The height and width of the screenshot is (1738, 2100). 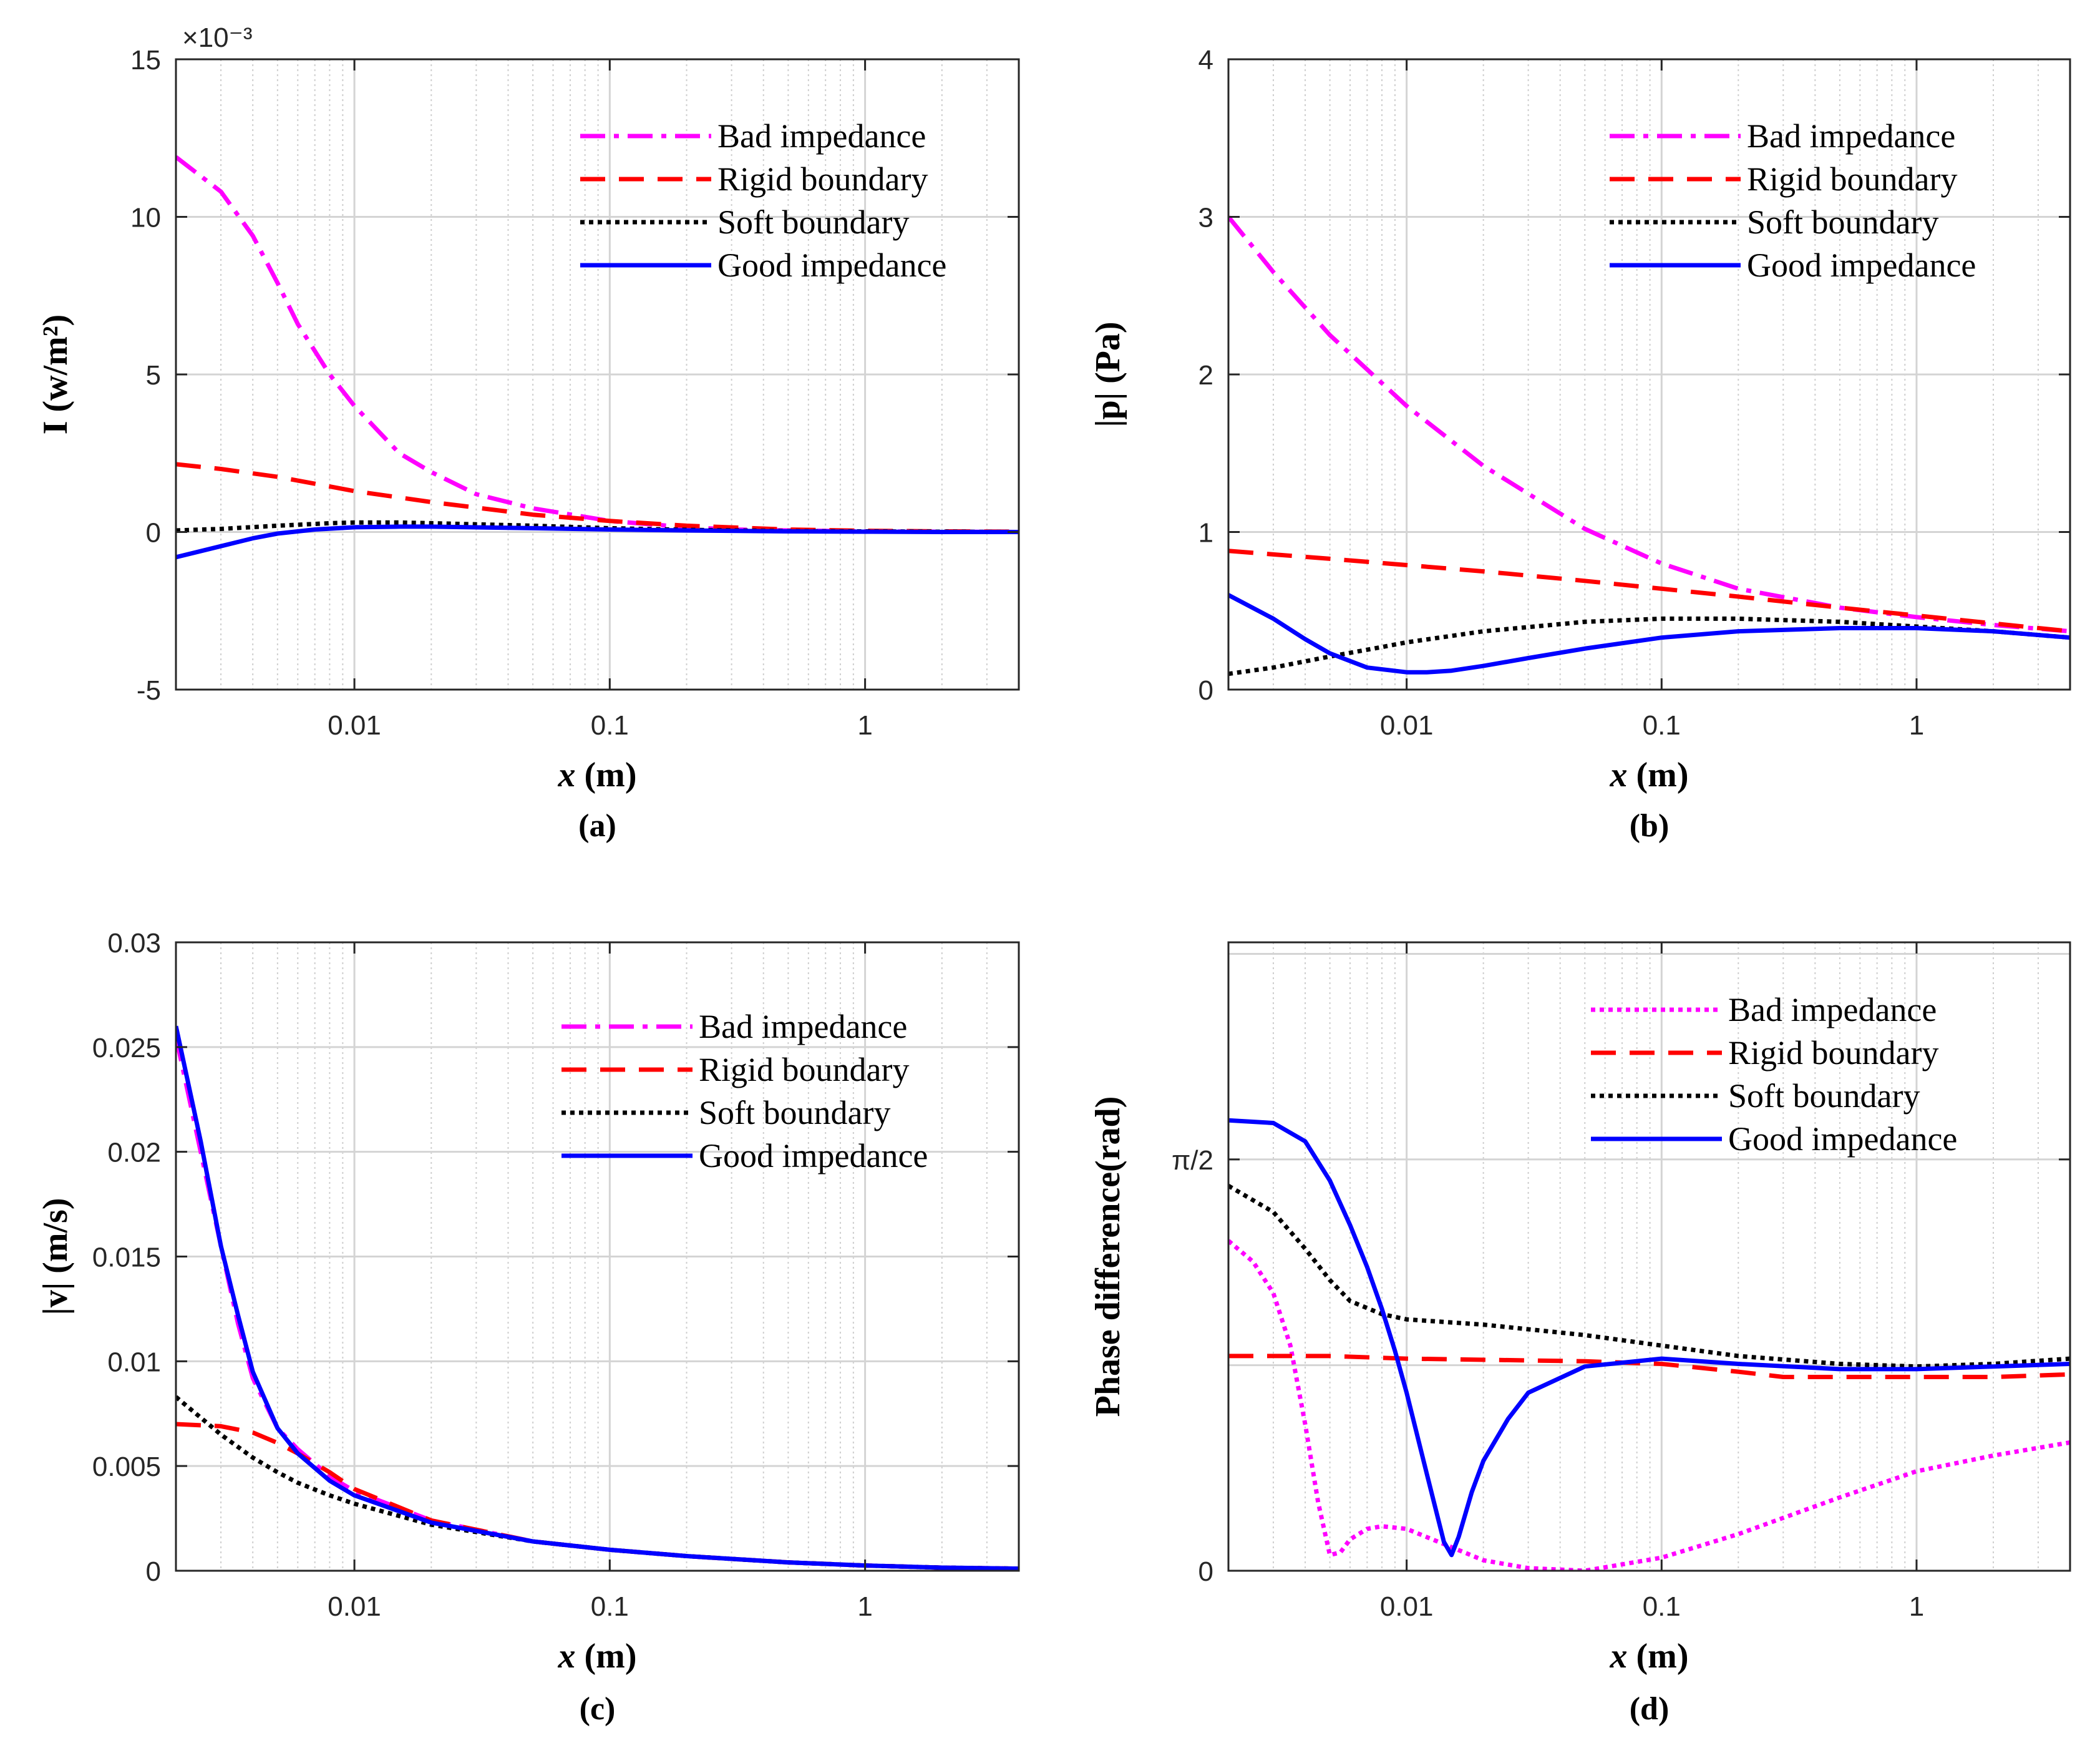 What do you see at coordinates (1650, 1709) in the screenshot?
I see `panel-caption: (d)` at bounding box center [1650, 1709].